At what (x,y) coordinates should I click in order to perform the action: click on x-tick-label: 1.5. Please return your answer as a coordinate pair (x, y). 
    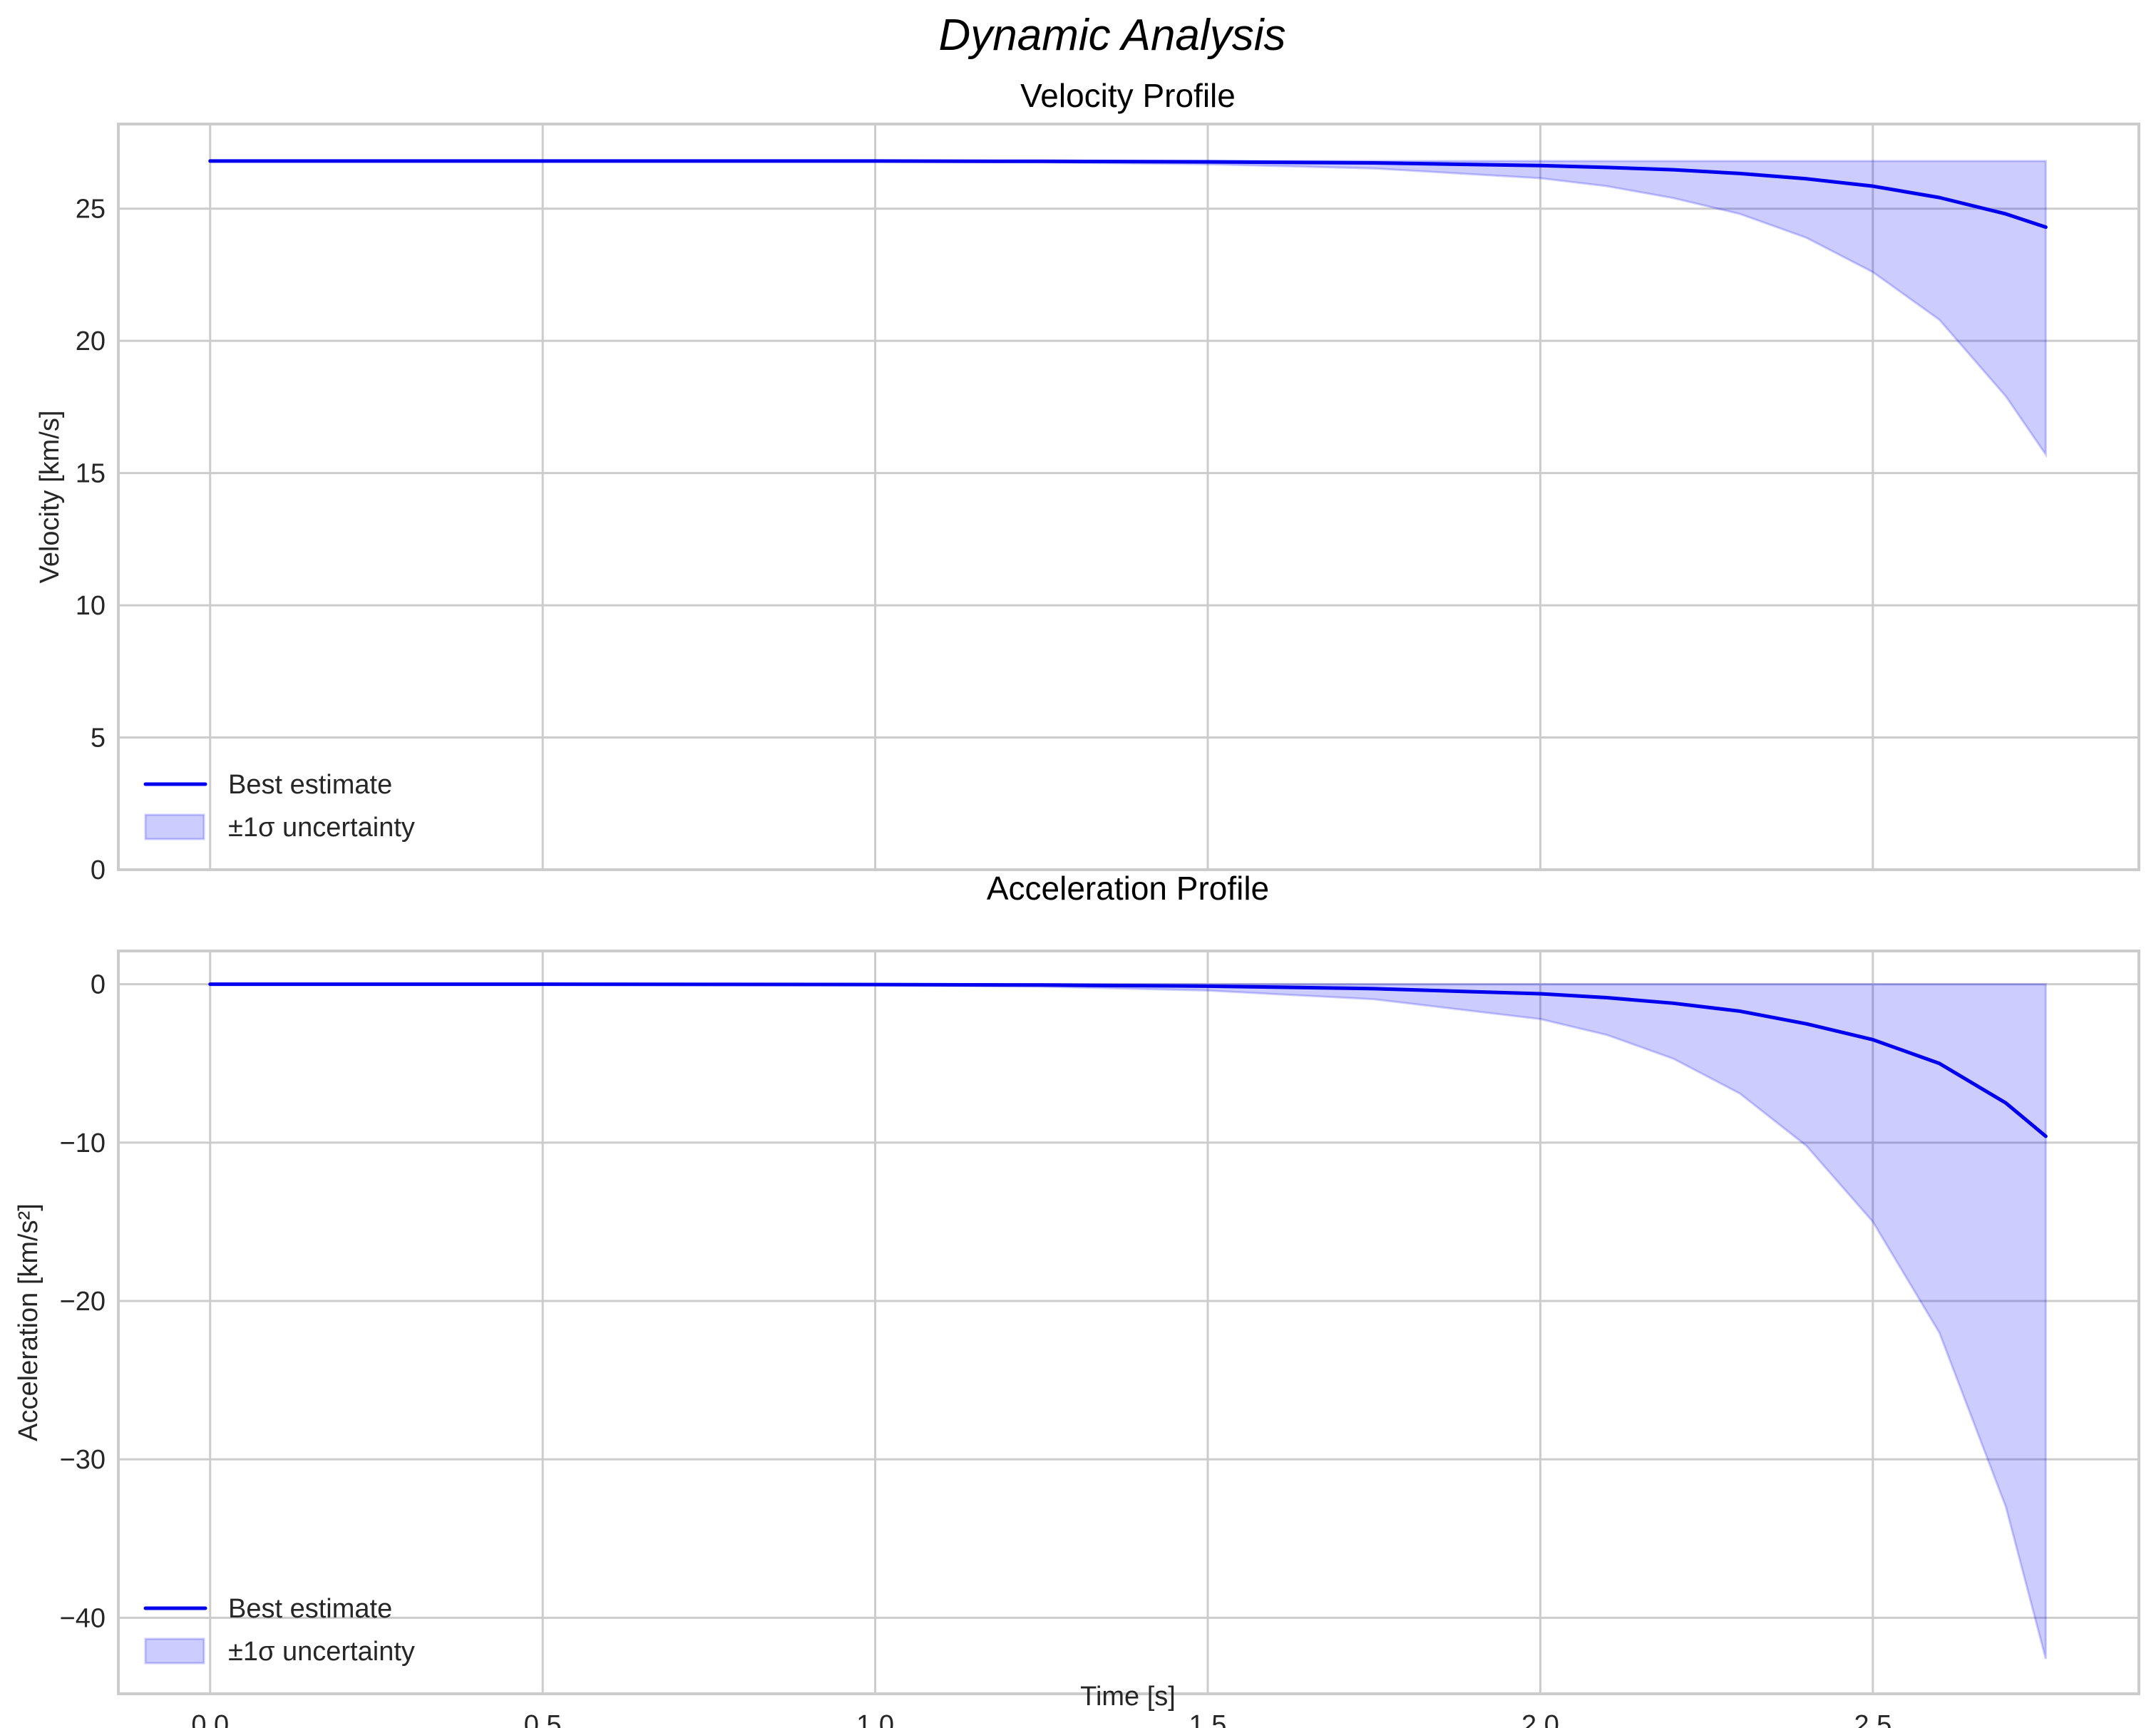
    Looking at the image, I should click on (1208, 1719).